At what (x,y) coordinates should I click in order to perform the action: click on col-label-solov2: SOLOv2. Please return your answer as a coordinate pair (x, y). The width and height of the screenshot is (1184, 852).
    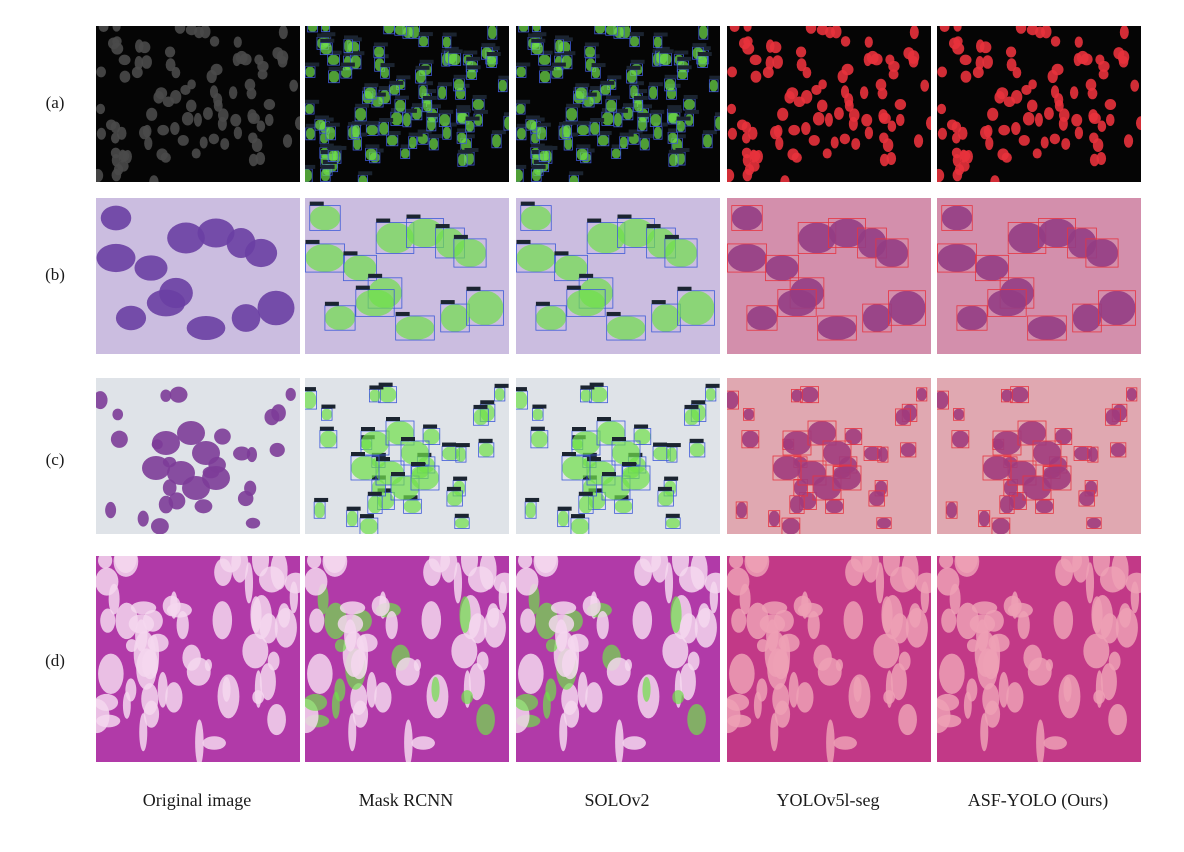
    Looking at the image, I should click on (617, 800).